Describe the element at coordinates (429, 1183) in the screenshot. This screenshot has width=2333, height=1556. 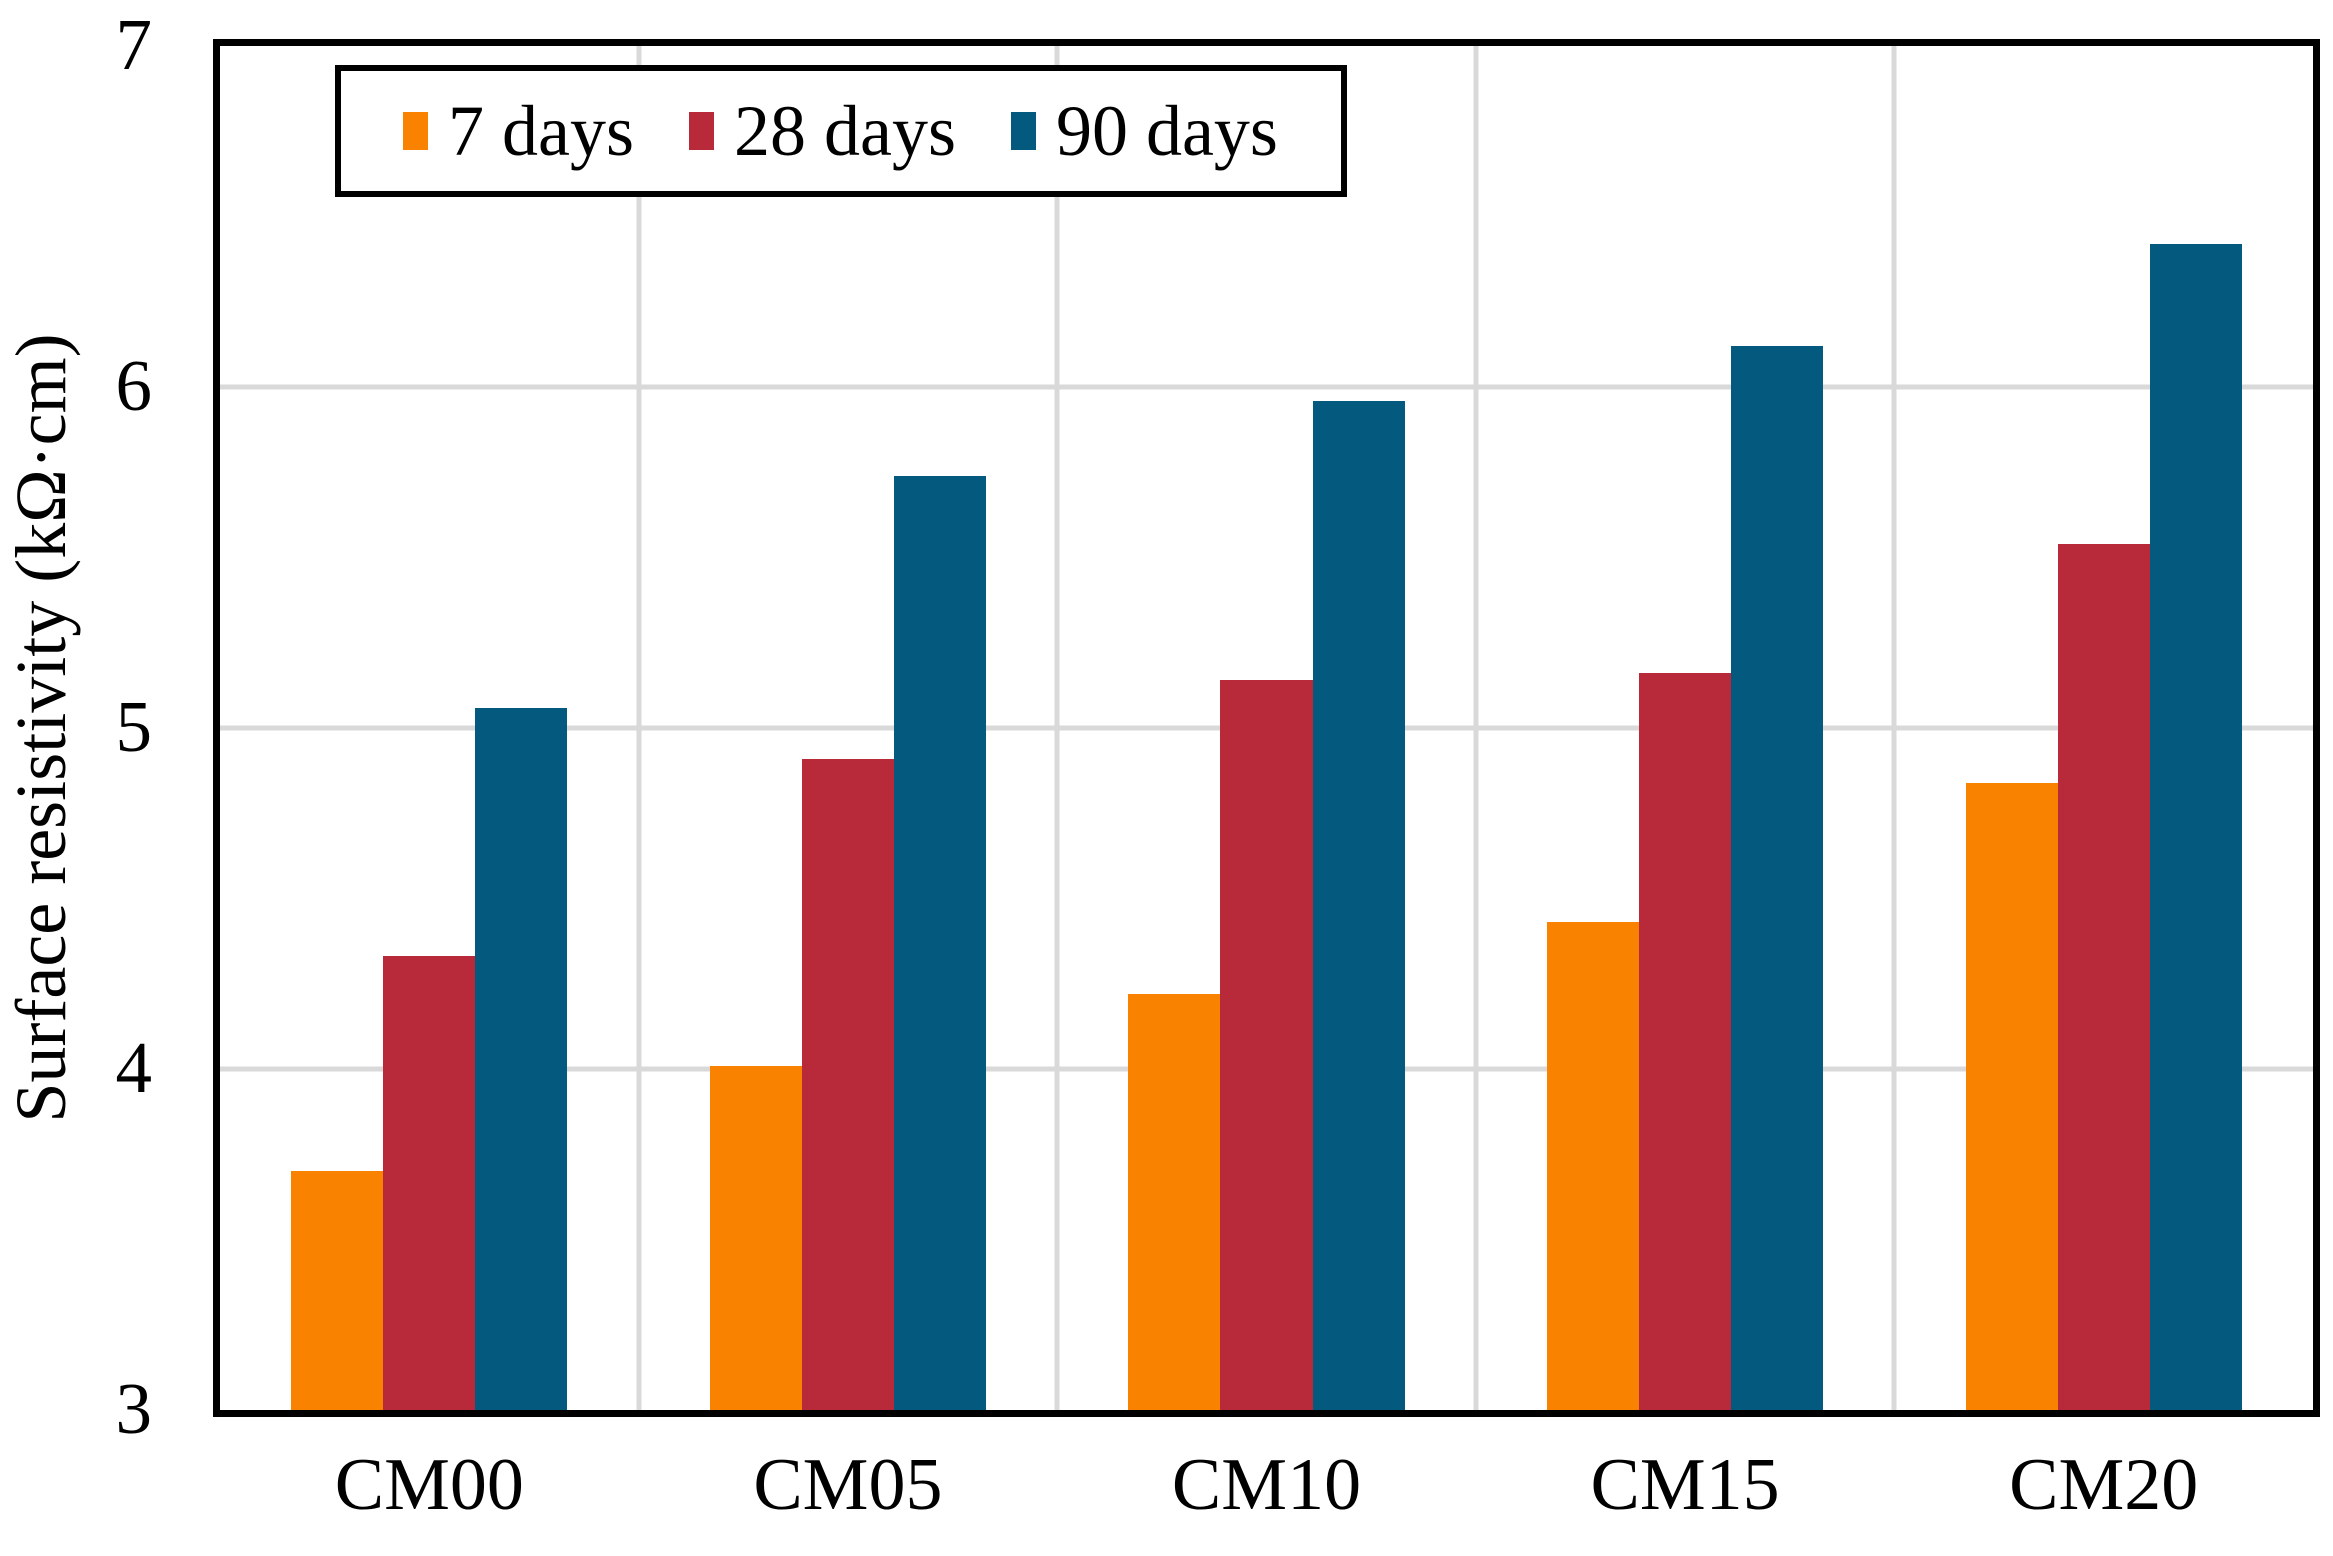
I see `bar-CM00-28-days` at that location.